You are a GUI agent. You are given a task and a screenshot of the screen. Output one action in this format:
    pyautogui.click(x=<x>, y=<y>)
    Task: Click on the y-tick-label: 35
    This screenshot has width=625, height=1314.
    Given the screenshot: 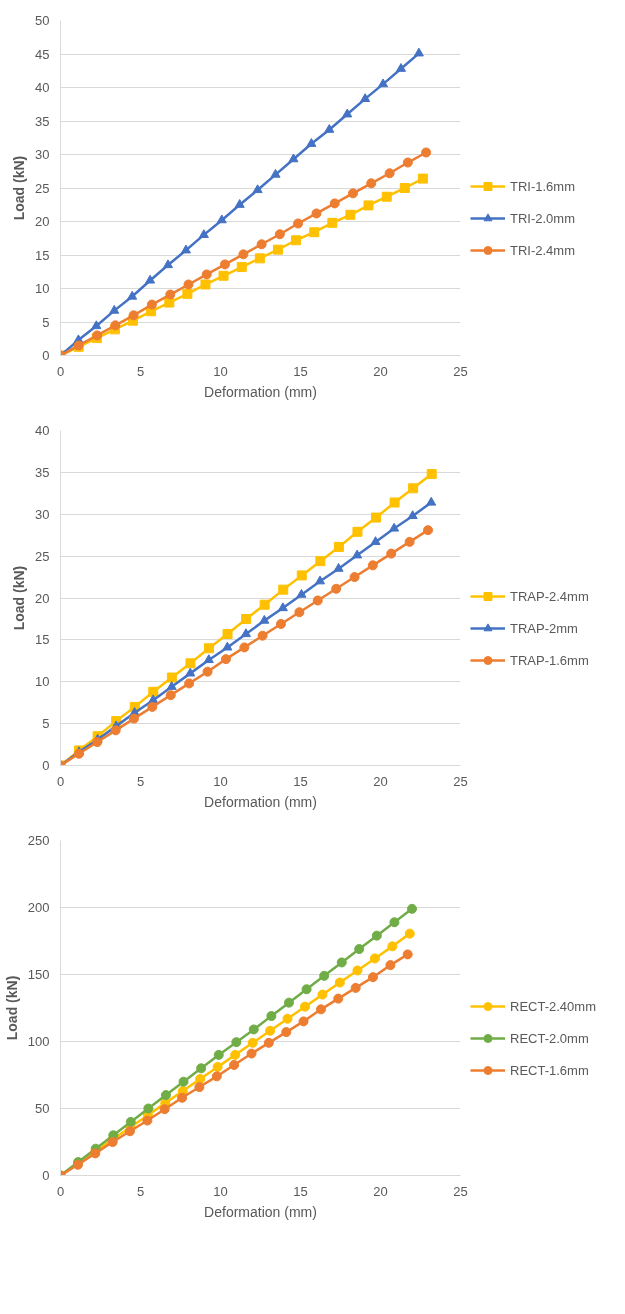 What is the action you would take?
    pyautogui.click(x=42, y=472)
    